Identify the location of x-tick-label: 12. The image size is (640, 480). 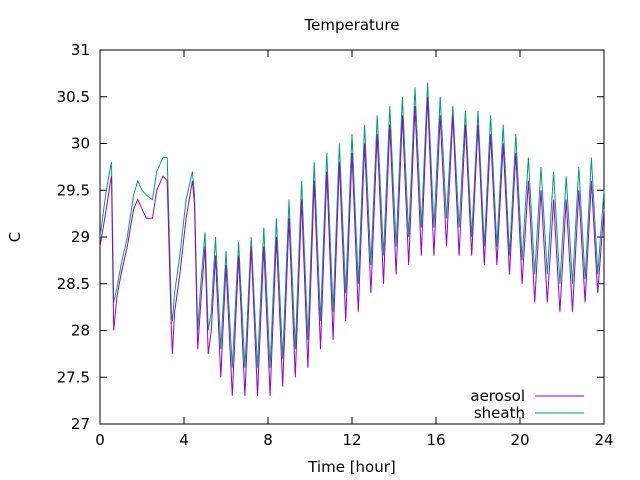
(351, 440).